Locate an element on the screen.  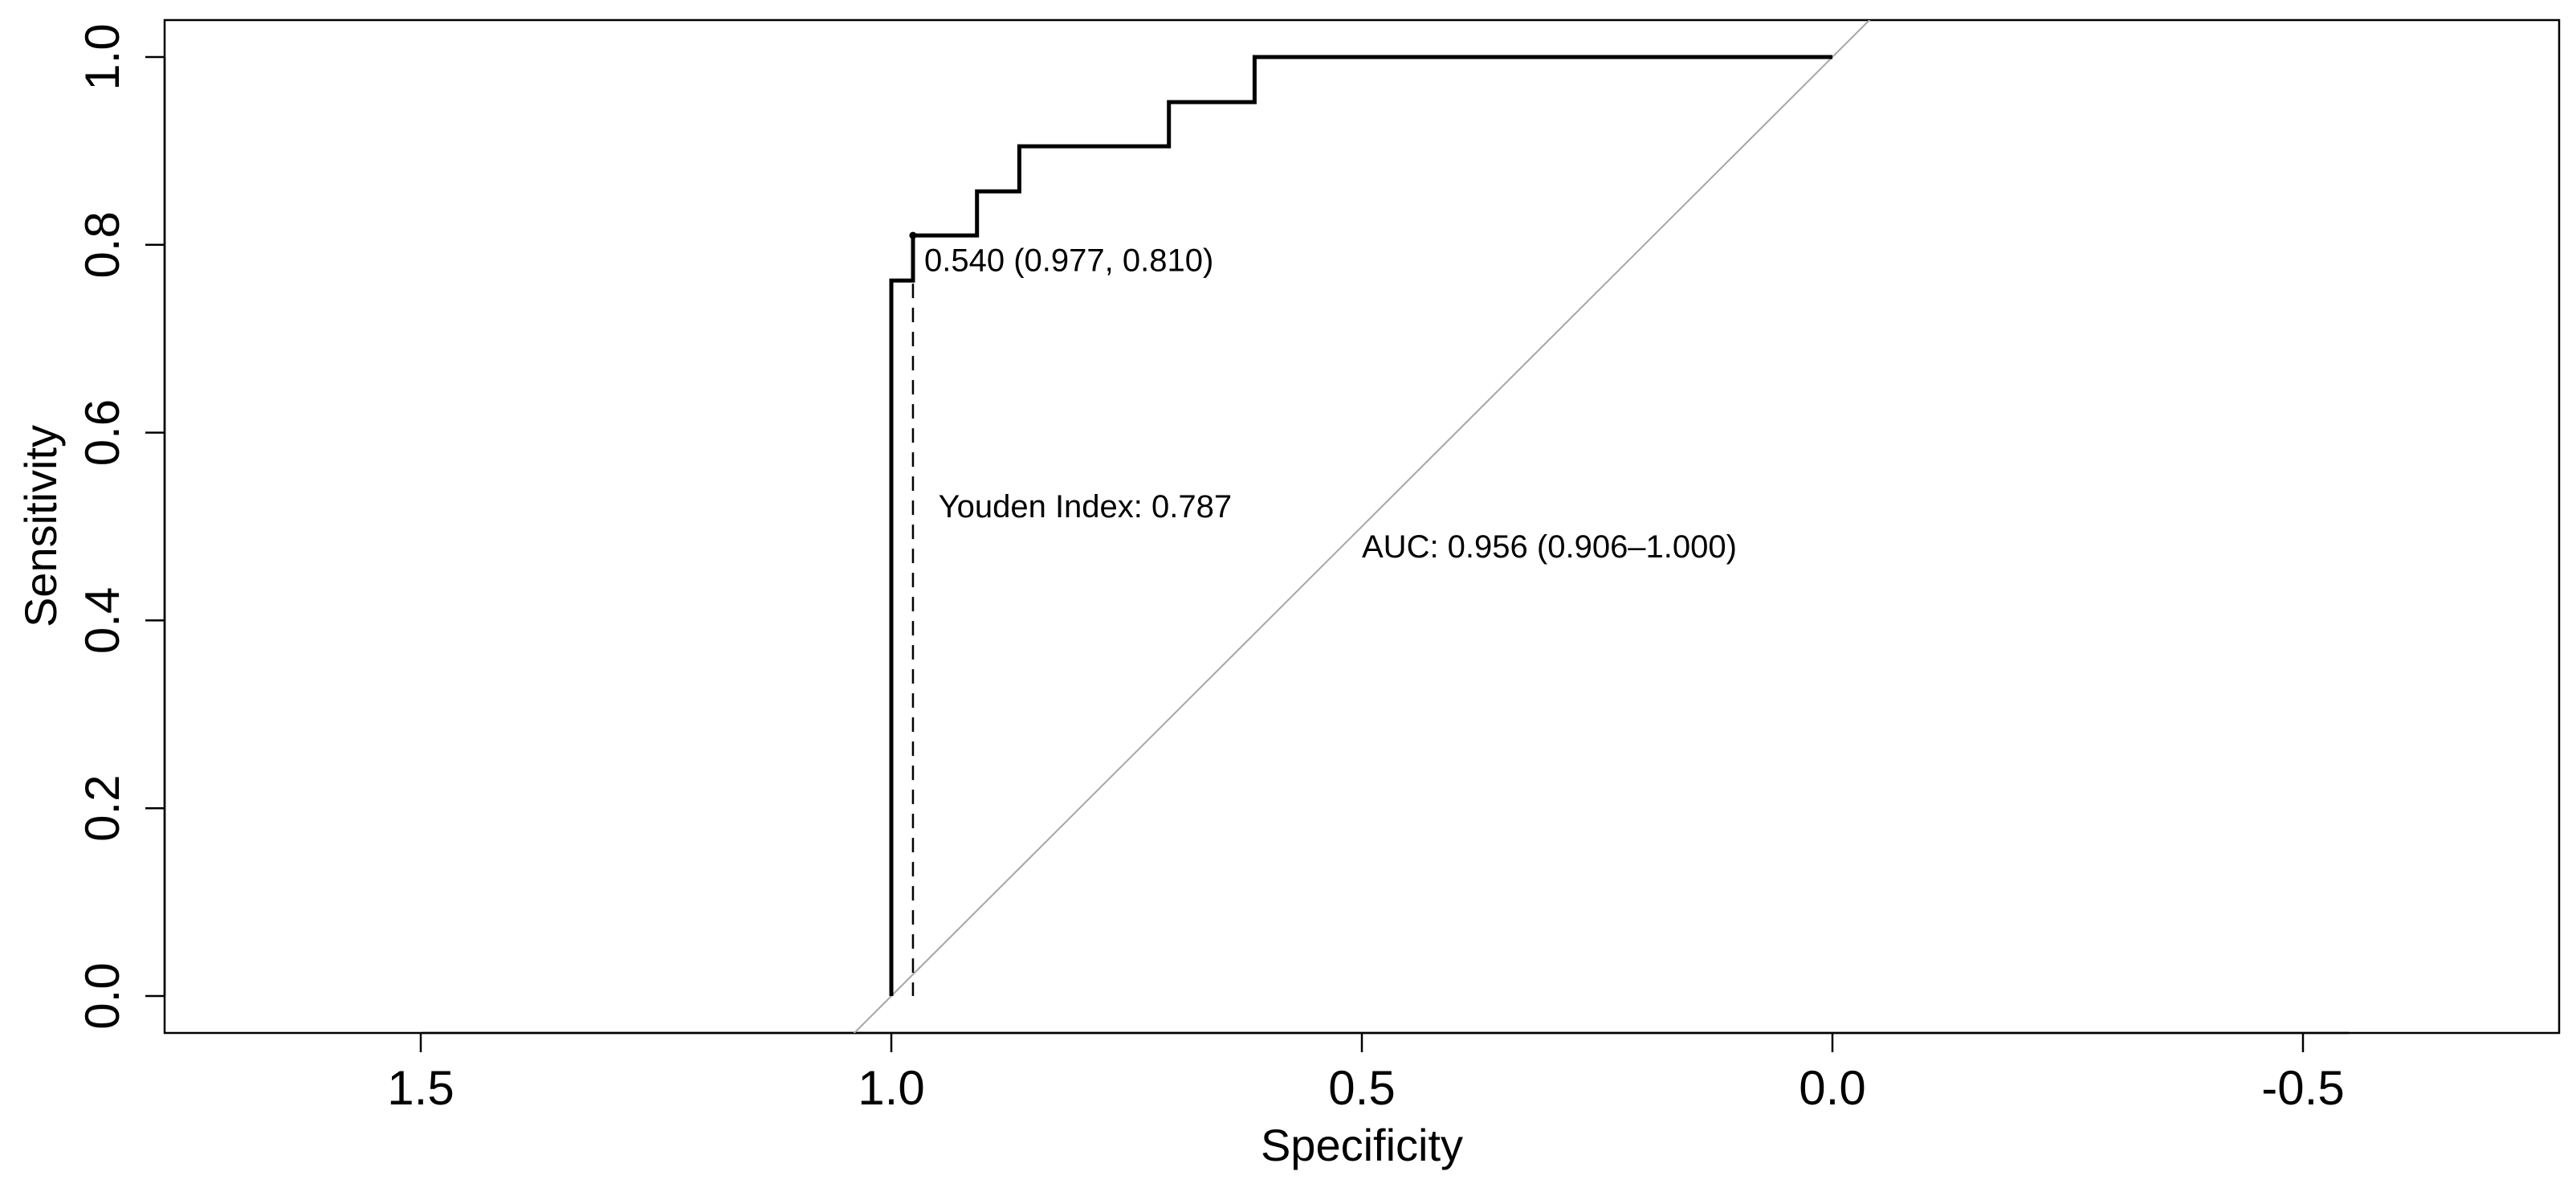
y-tick-label: 0.8 is located at coordinates (102, 244).